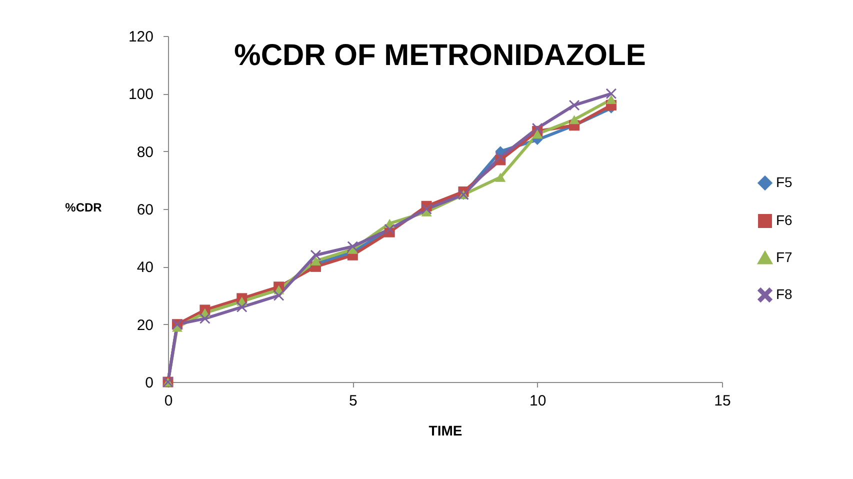  What do you see at coordinates (784, 220) in the screenshot?
I see `legend-label: F6` at bounding box center [784, 220].